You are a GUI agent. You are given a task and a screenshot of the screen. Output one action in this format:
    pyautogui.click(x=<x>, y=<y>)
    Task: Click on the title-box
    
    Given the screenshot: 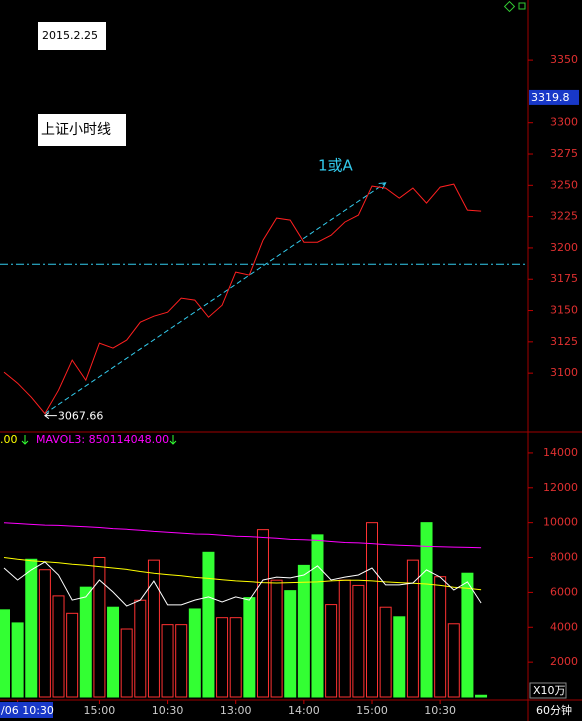 What is the action you would take?
    pyautogui.click(x=82, y=130)
    